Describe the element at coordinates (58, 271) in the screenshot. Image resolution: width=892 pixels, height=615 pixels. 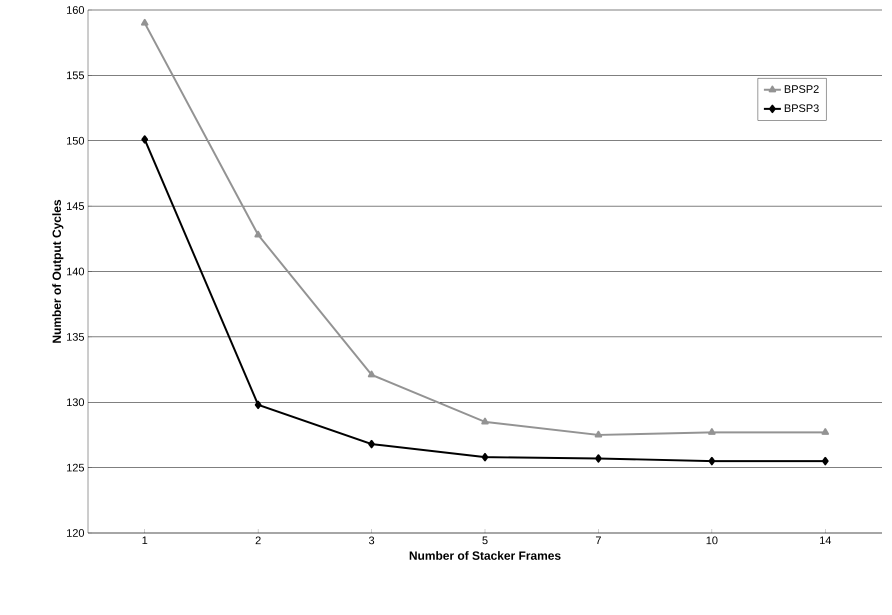
I see `y-axis-title: Number of Output Cycles` at that location.